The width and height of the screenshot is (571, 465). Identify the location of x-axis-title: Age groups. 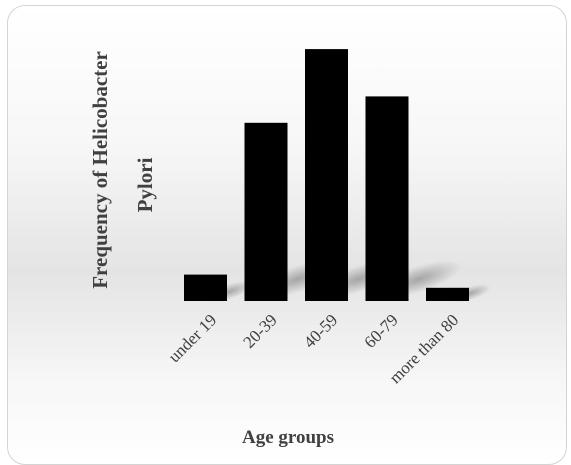
(288, 437).